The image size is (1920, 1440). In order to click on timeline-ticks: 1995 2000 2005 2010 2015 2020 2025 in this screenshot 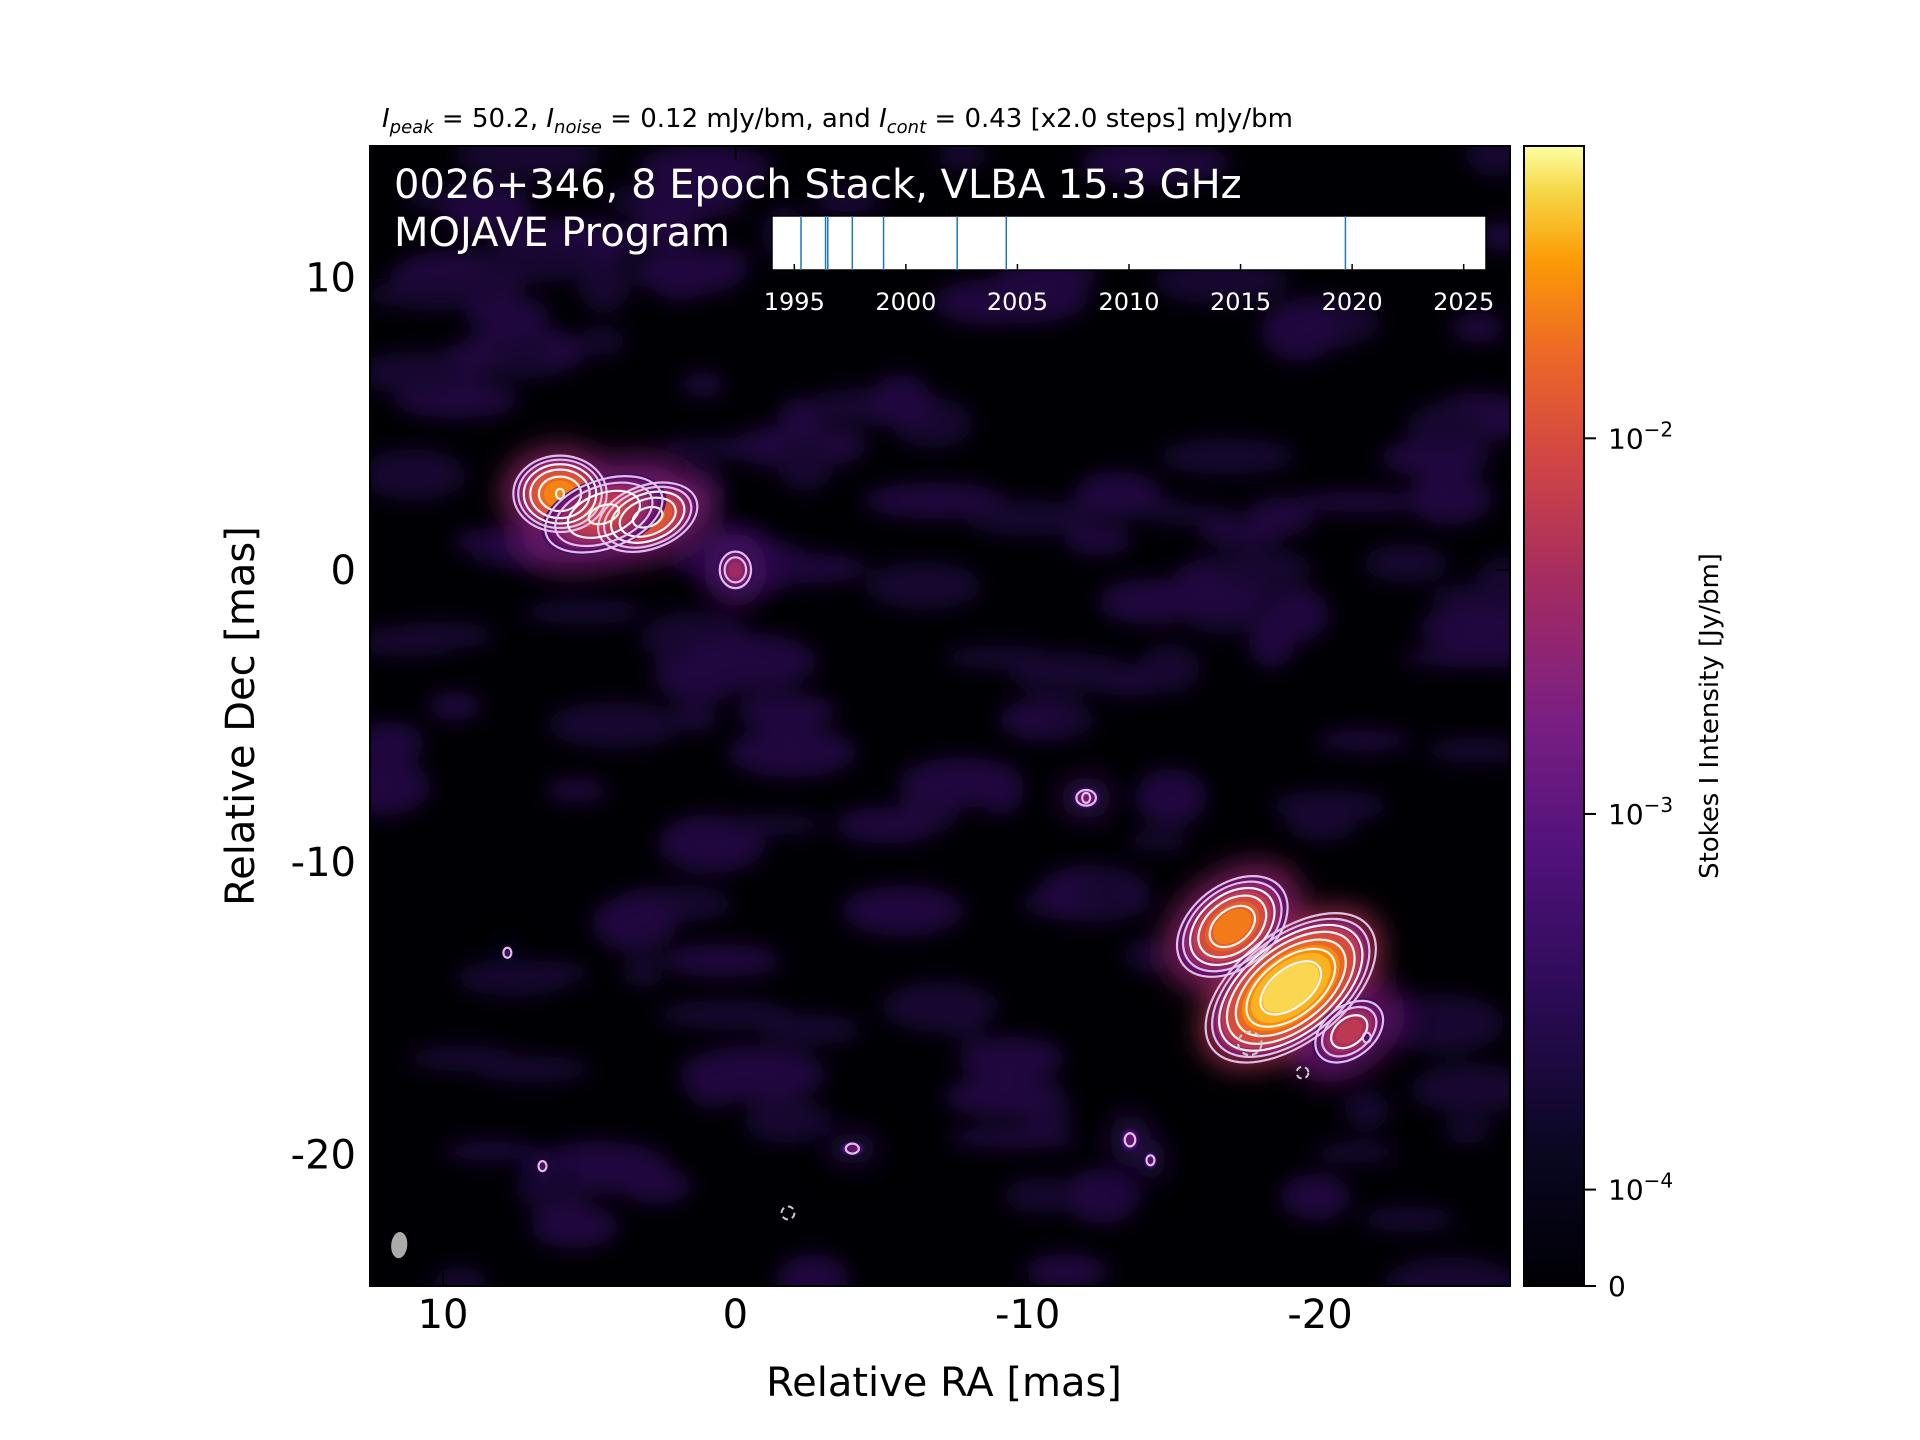, I will do `click(1129, 290)`.